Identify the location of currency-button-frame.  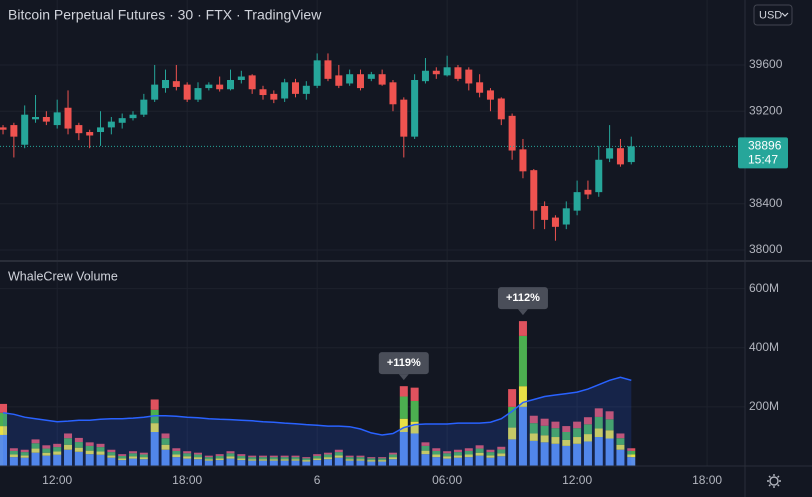
(773, 15).